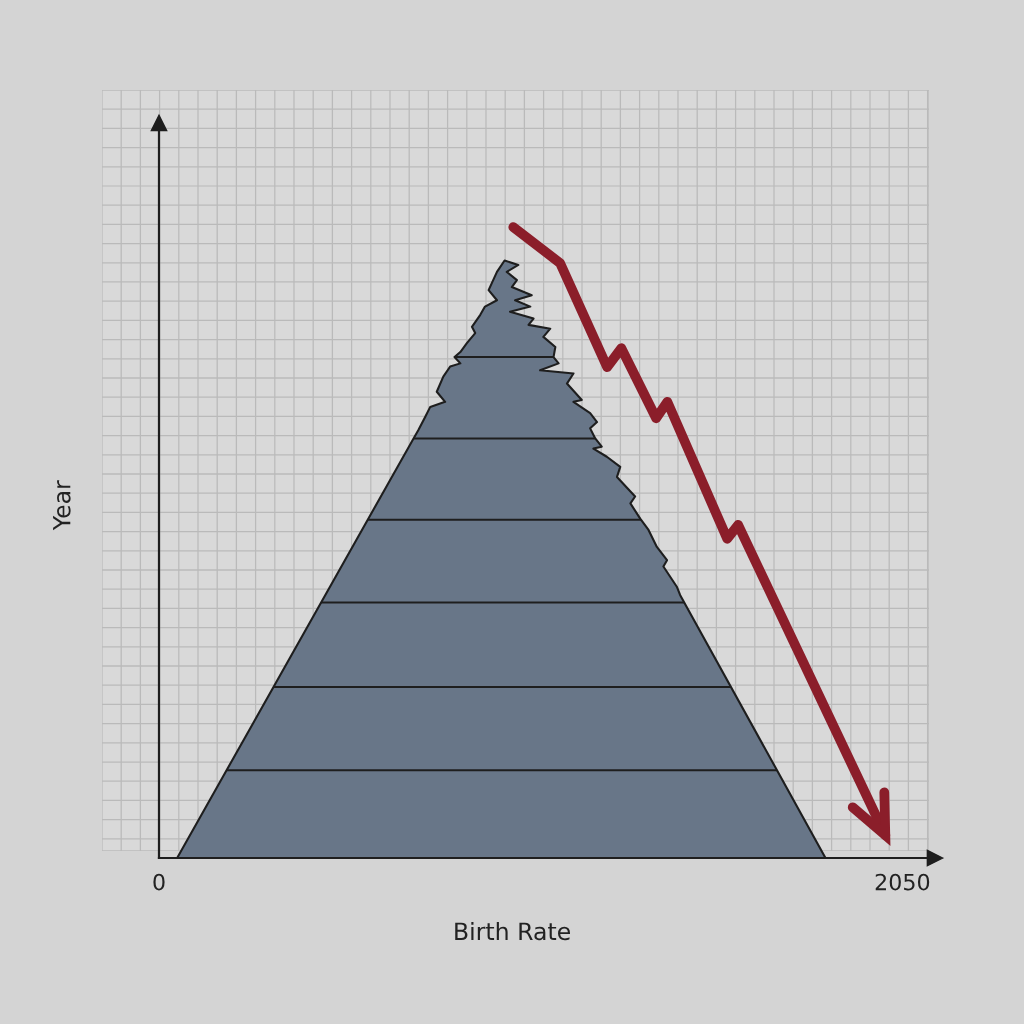 Image resolution: width=1024 pixels, height=1024 pixels. What do you see at coordinates (902, 882) in the screenshot?
I see `x-tick-label: 2050` at bounding box center [902, 882].